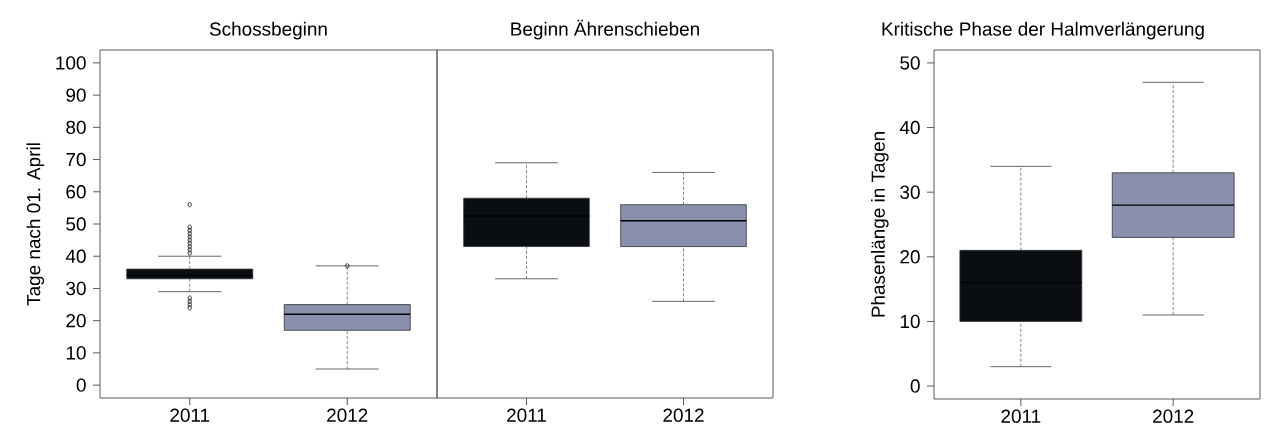  Describe the element at coordinates (605, 29) in the screenshot. I see `chart-title: Beginn Ährenschieben` at that location.